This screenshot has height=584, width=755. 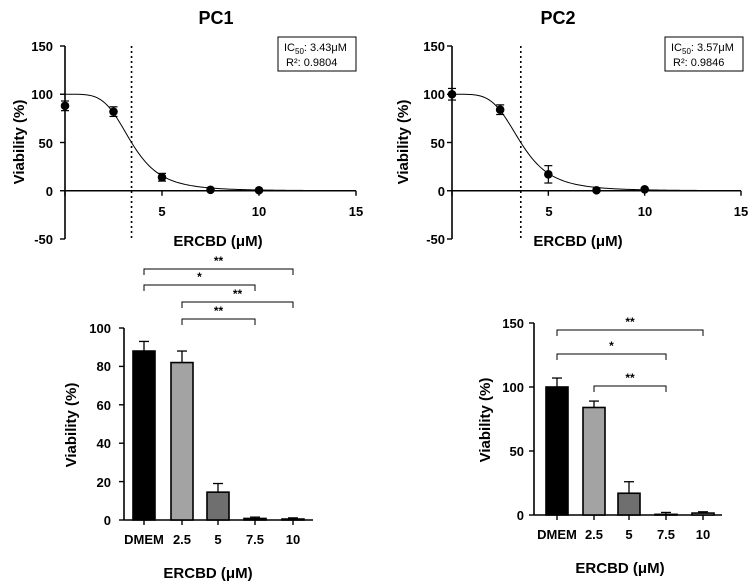 What do you see at coordinates (520, 515) in the screenshot?
I see `pc2-bar-ytick-0: 0` at bounding box center [520, 515].